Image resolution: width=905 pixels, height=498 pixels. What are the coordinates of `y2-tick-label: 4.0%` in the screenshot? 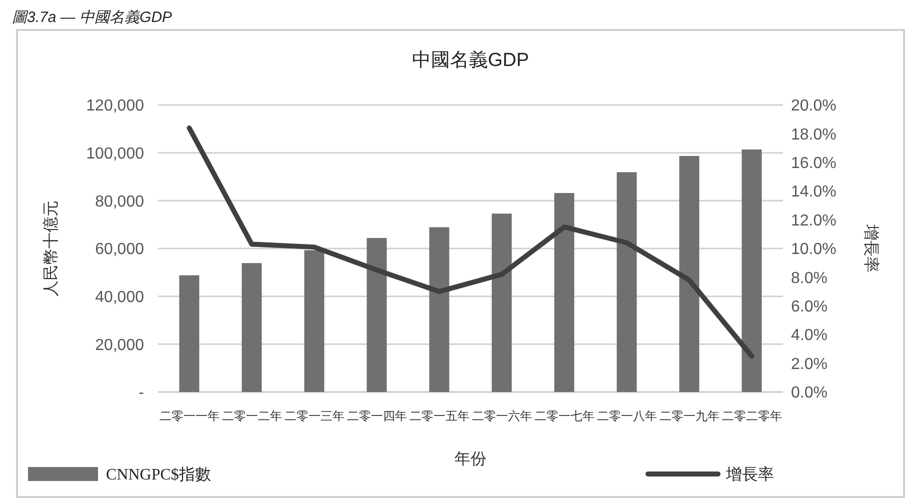 It's located at (809, 335).